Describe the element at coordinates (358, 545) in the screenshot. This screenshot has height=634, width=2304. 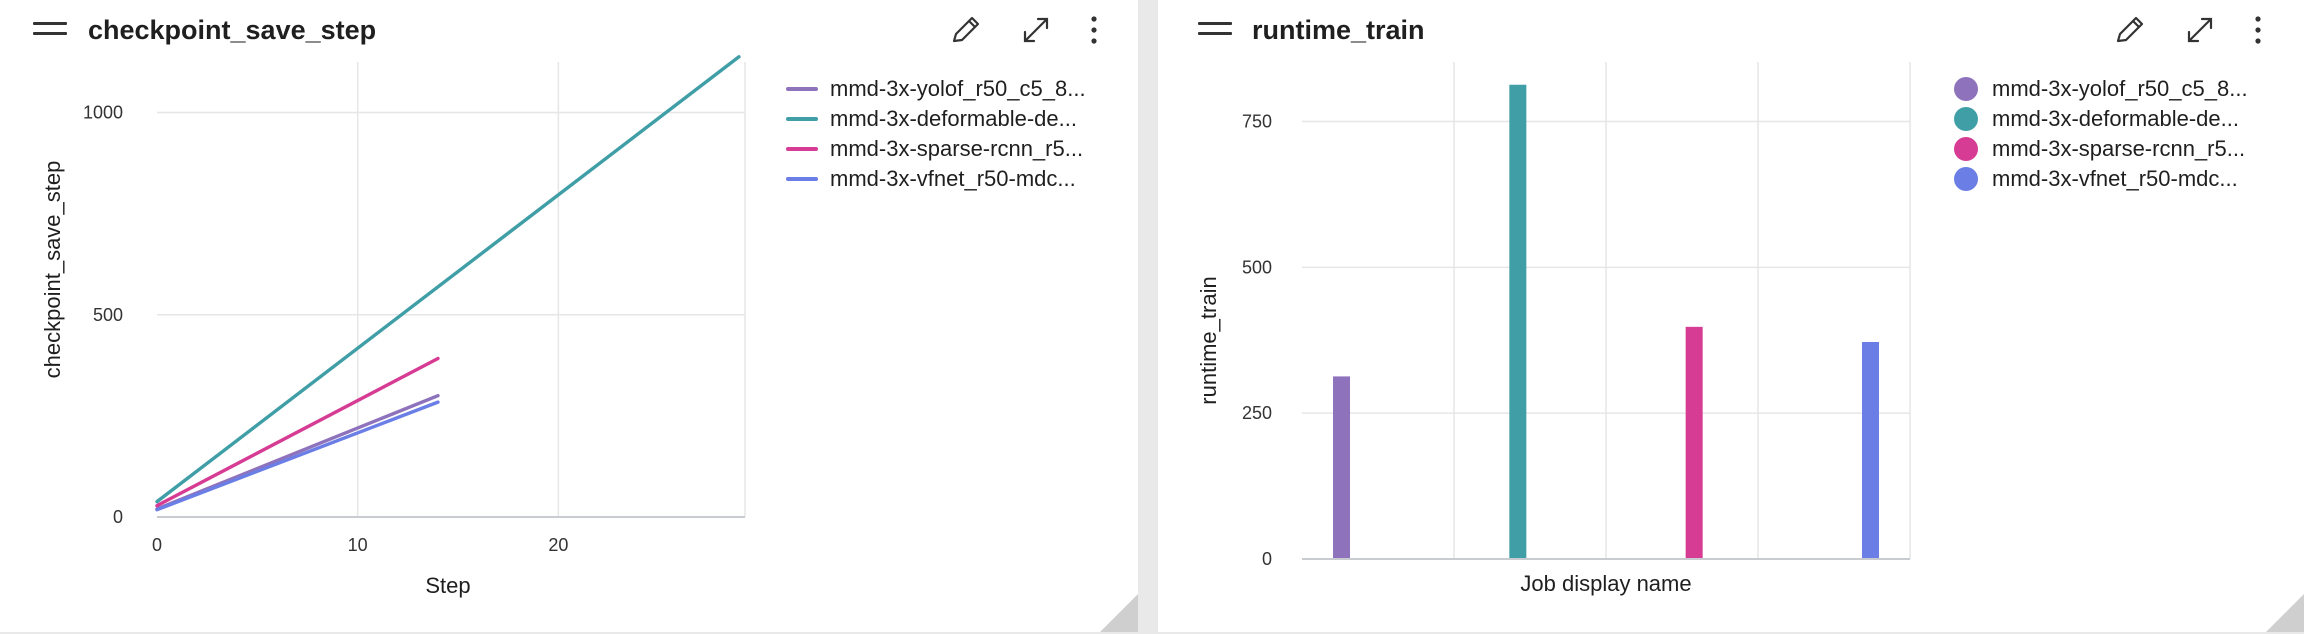
I see `x-tick-label: 10` at that location.